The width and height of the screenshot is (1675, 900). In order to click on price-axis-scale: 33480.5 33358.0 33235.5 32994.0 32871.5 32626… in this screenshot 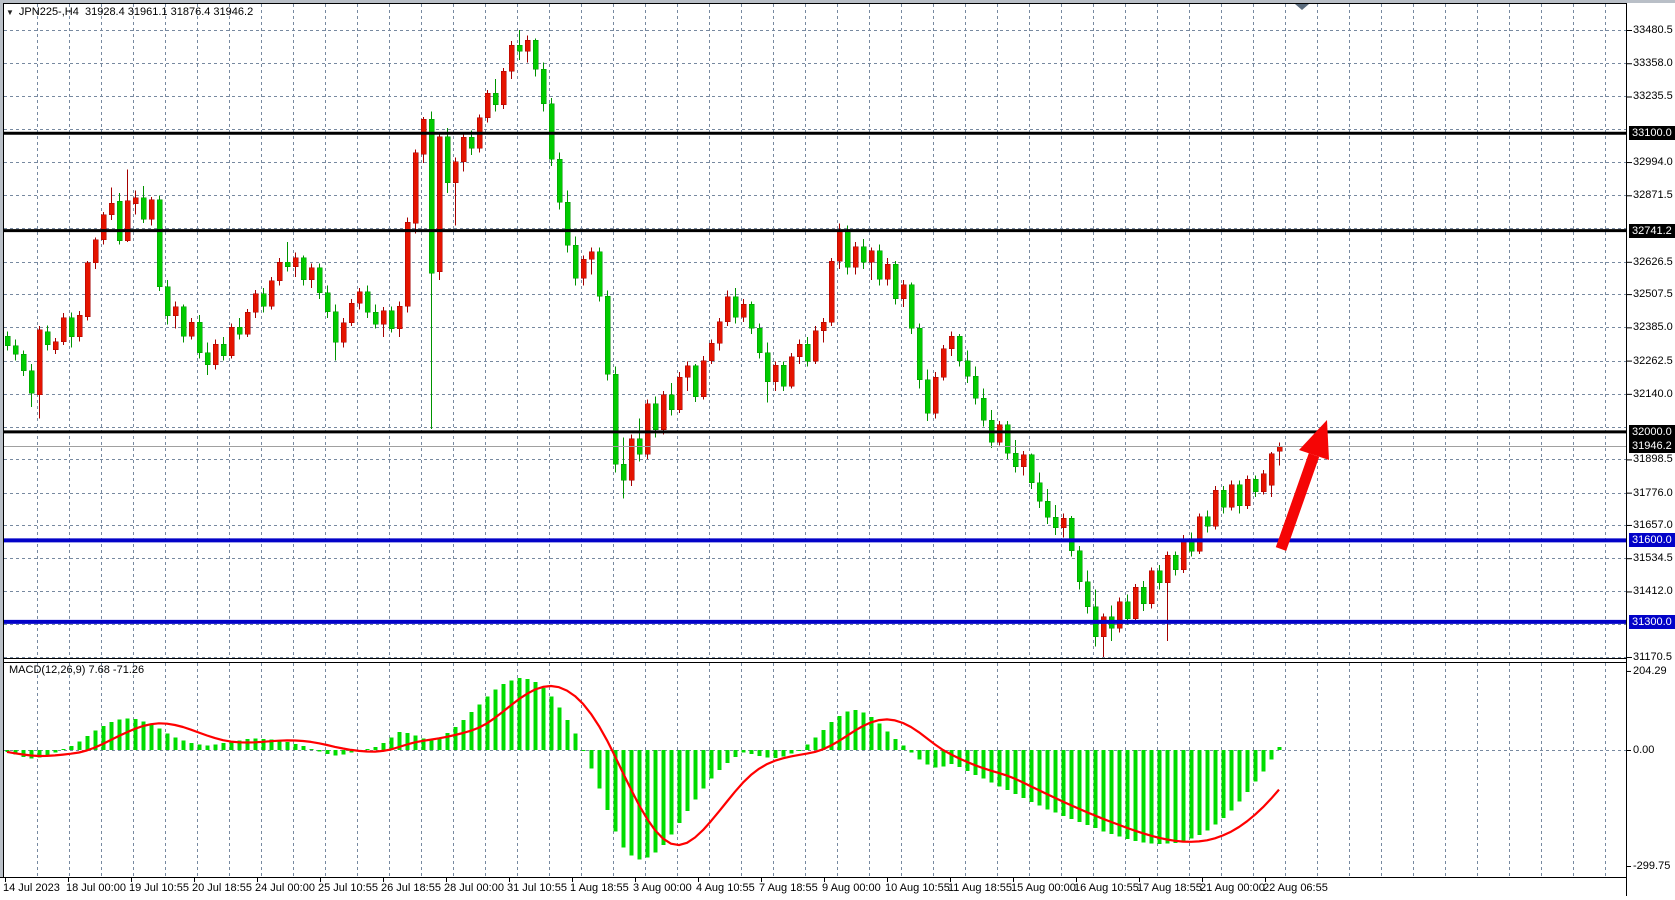, I will do `click(1651, 440)`.